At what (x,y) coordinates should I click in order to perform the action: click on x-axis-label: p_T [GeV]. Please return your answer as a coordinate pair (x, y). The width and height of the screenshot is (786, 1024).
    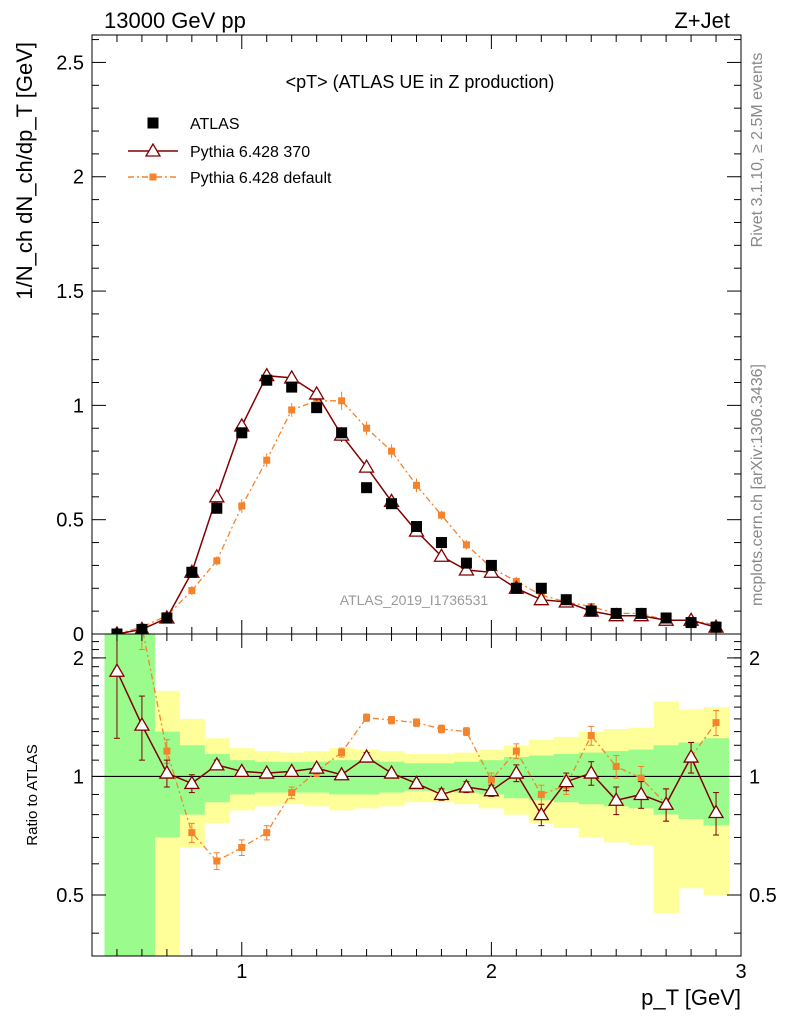
    Looking at the image, I should click on (691, 997).